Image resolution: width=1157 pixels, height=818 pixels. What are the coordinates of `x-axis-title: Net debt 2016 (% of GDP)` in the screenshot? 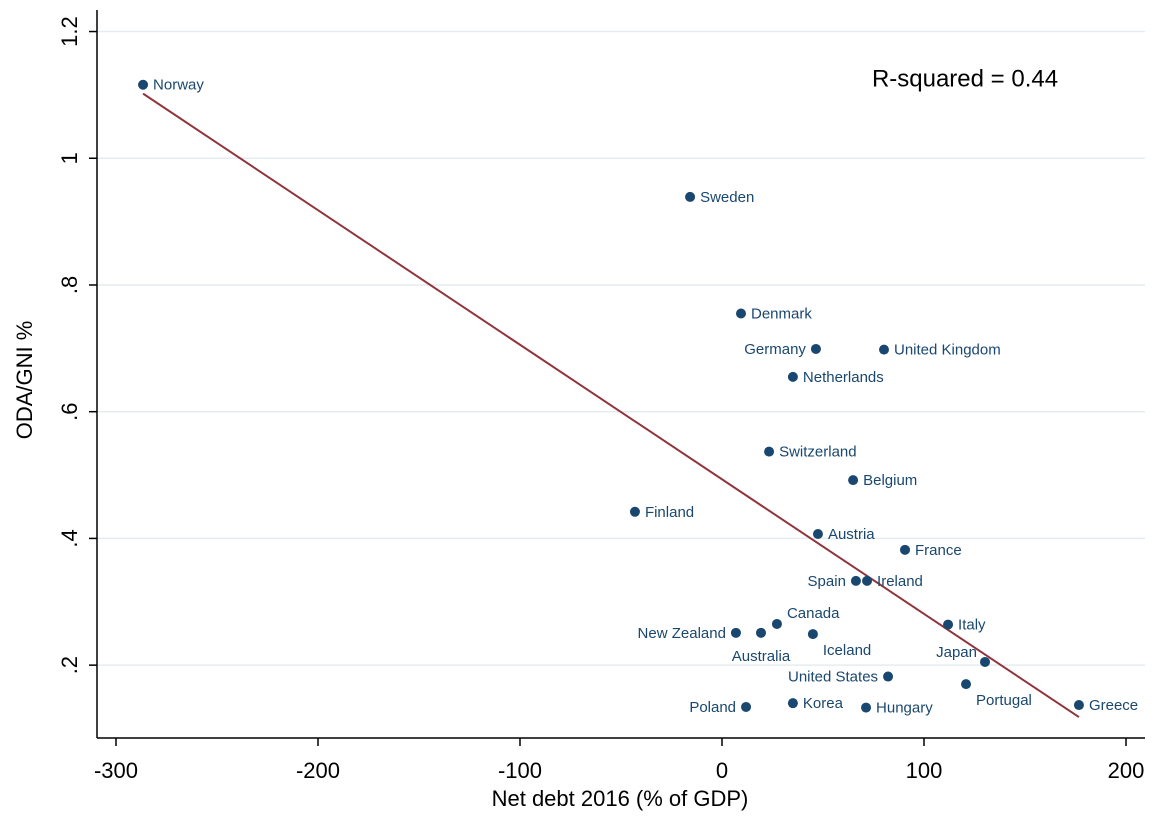 It's located at (620, 798).